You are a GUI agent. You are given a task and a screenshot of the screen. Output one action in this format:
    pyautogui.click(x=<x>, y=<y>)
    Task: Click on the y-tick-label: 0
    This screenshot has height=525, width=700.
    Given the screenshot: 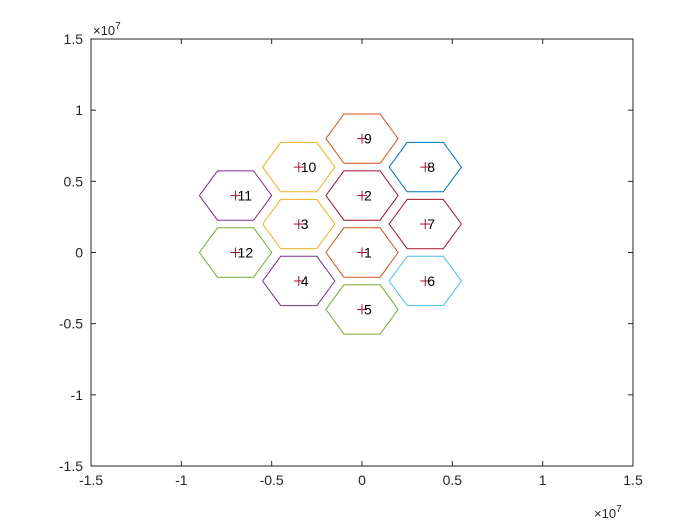 What is the action you would take?
    pyautogui.click(x=79, y=253)
    